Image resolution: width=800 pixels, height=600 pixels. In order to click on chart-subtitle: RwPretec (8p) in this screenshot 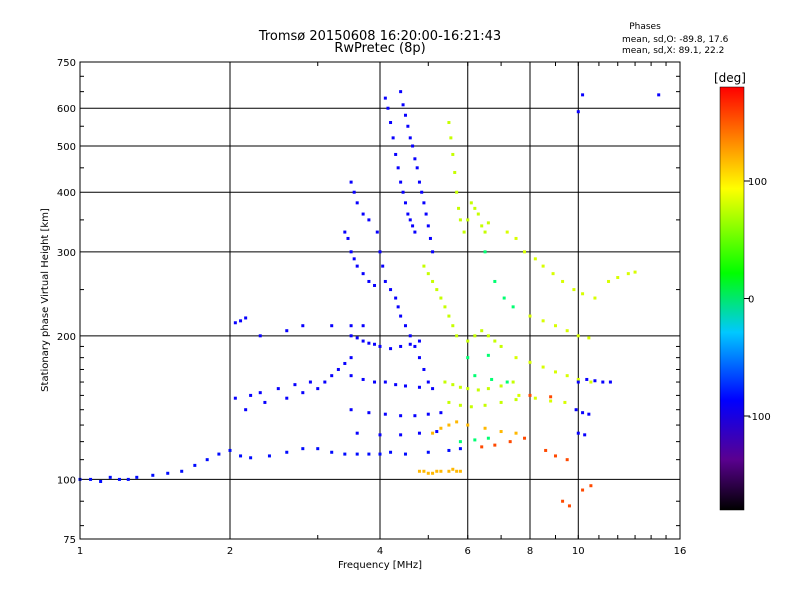, I will do `click(379, 48)`.